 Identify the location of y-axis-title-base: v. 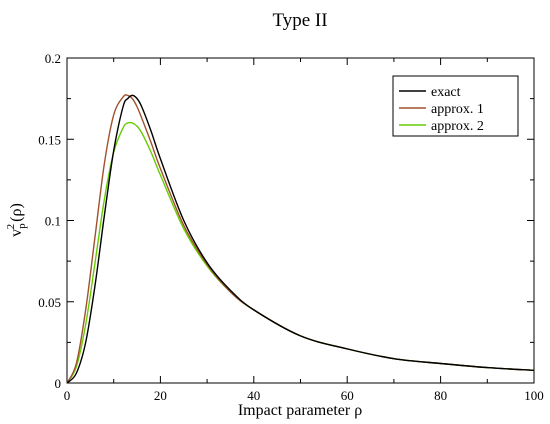
(16, 233).